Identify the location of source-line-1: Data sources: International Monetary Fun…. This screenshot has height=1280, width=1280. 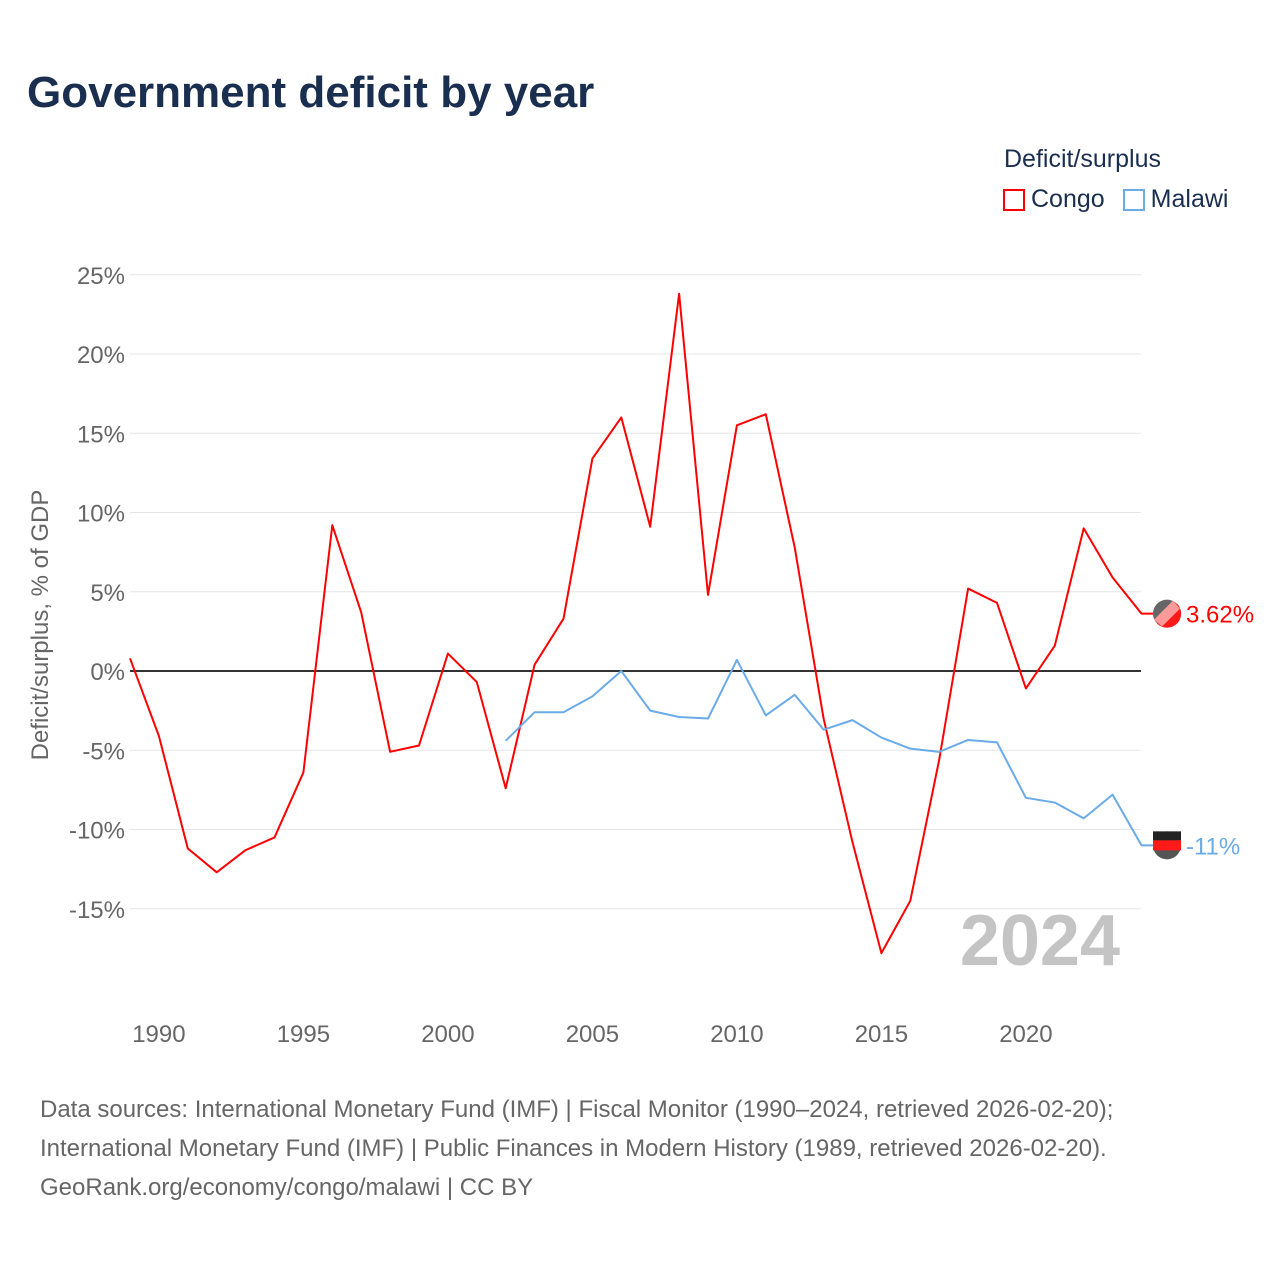
(577, 1109).